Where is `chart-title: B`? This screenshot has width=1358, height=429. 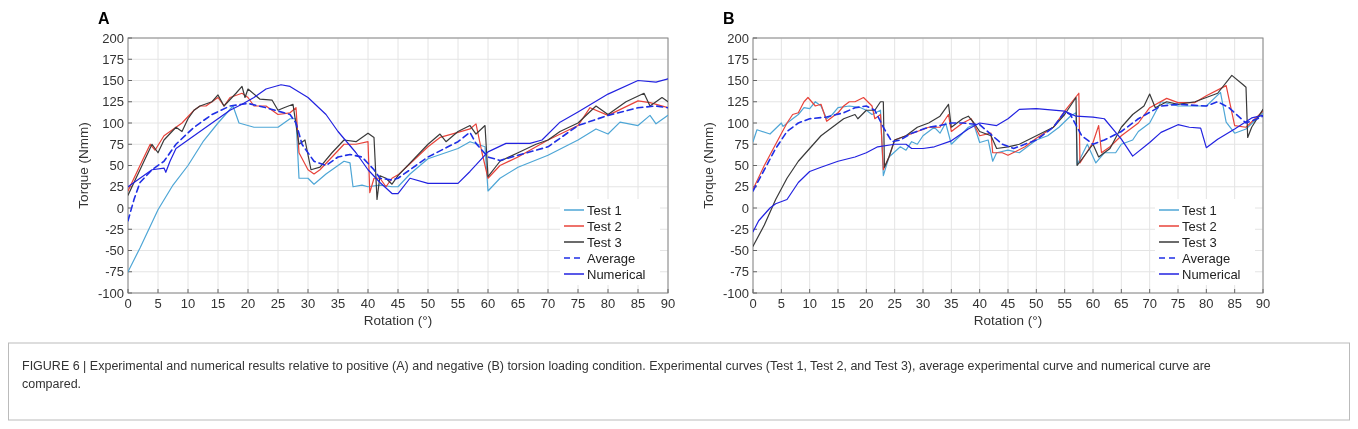
chart-title: B is located at coordinates (729, 18).